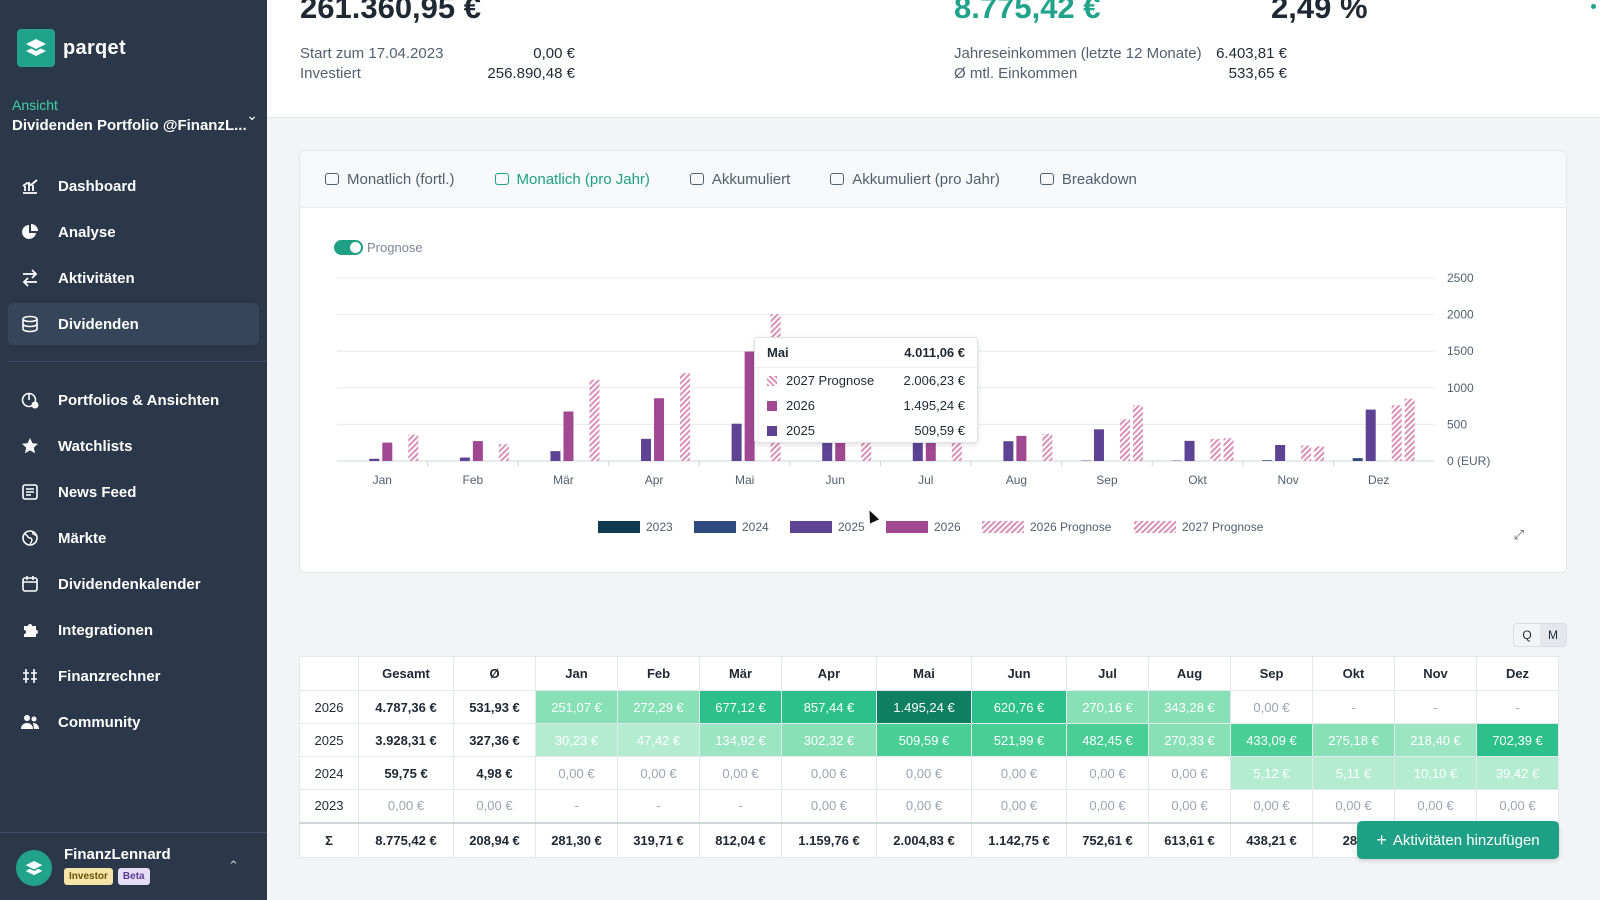  What do you see at coordinates (30, 186) in the screenshot?
I see `bar-chart-icon` at bounding box center [30, 186].